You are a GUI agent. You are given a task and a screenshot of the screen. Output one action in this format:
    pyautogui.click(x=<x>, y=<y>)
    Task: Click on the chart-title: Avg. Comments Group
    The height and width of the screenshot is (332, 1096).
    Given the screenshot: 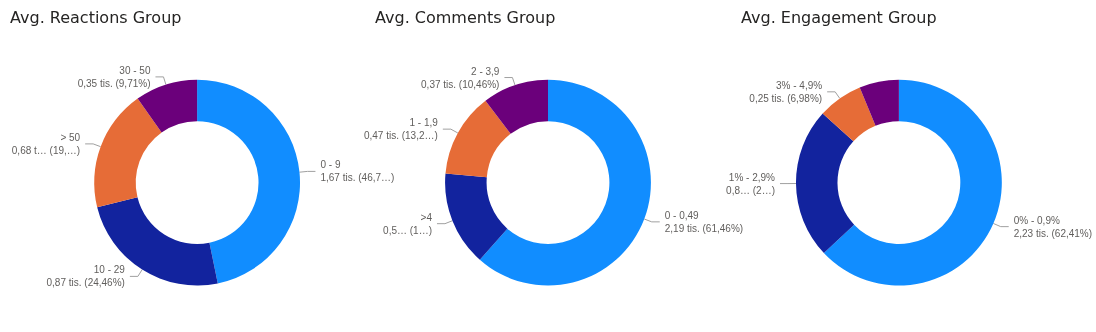 What is the action you would take?
    pyautogui.click(x=465, y=17)
    